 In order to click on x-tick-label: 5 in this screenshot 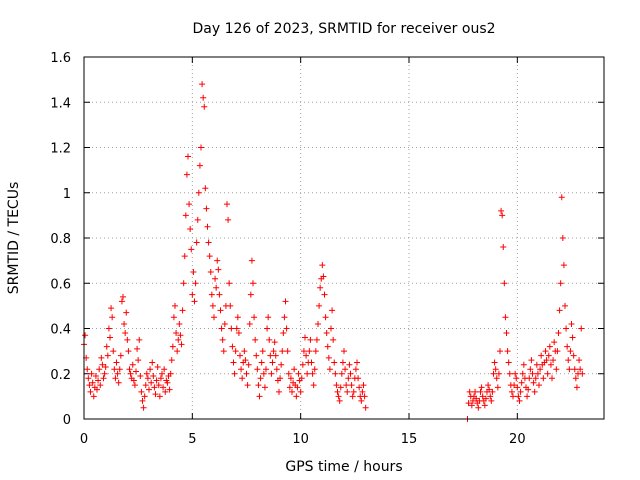, I will do `click(192, 439)`.